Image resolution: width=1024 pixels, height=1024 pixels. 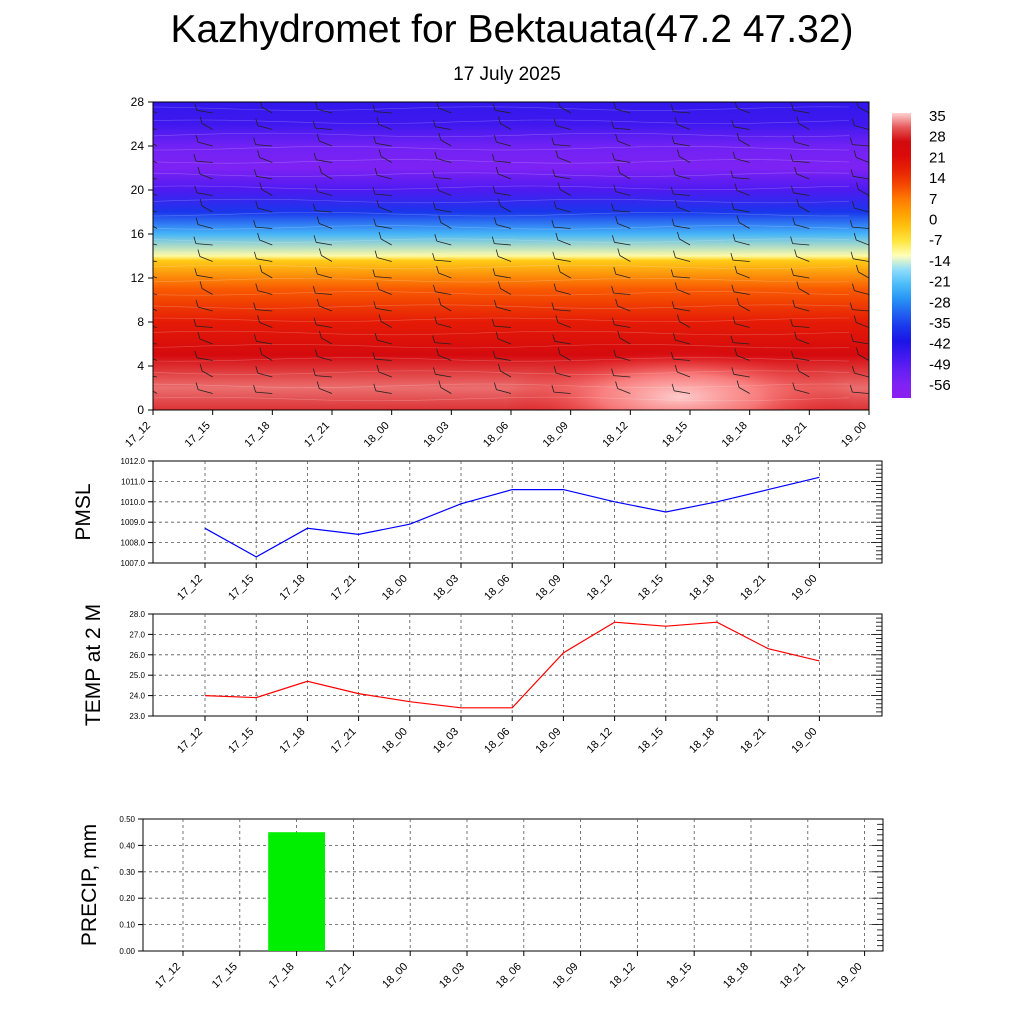 I want to click on heatmap-ytick-label: 24, so click(x=138, y=146).